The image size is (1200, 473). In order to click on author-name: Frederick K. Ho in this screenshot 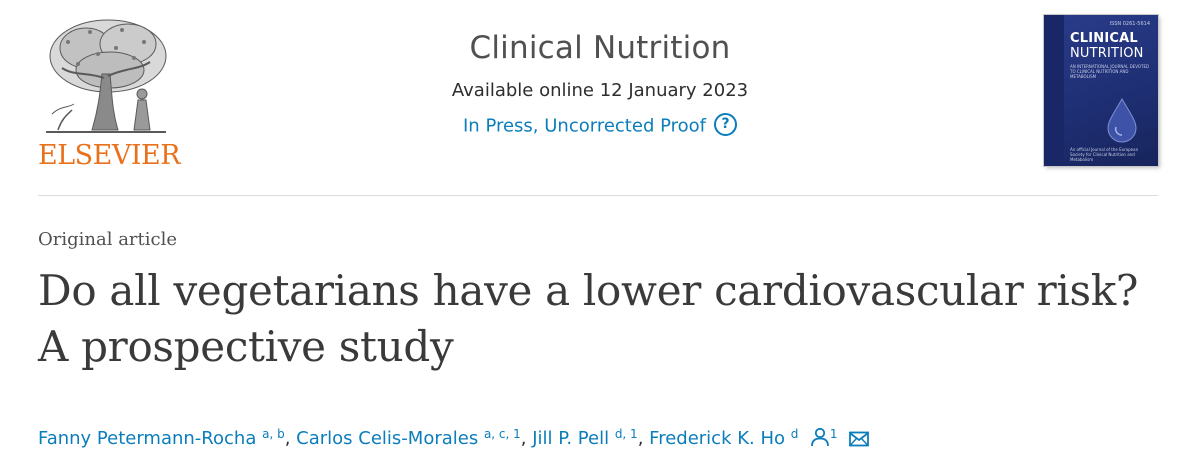, I will do `click(717, 438)`.